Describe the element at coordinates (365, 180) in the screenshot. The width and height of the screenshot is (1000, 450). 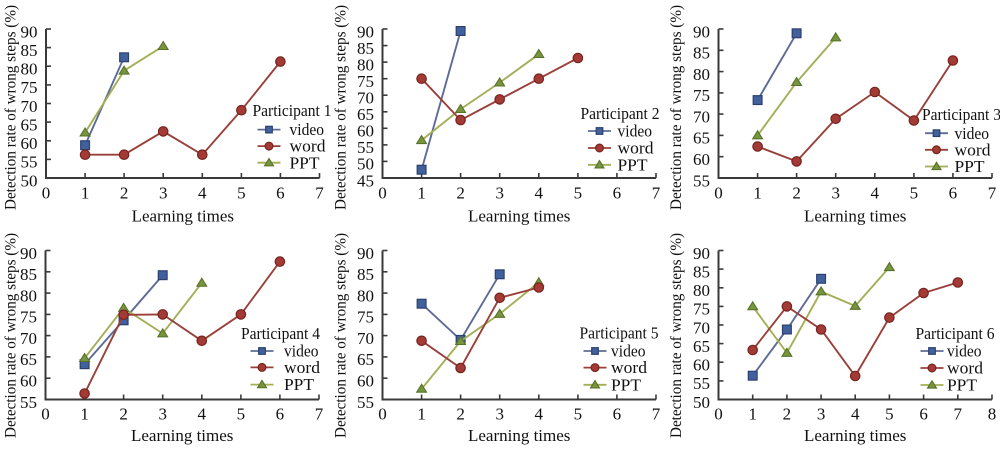
I see `svg-text: 45` at that location.